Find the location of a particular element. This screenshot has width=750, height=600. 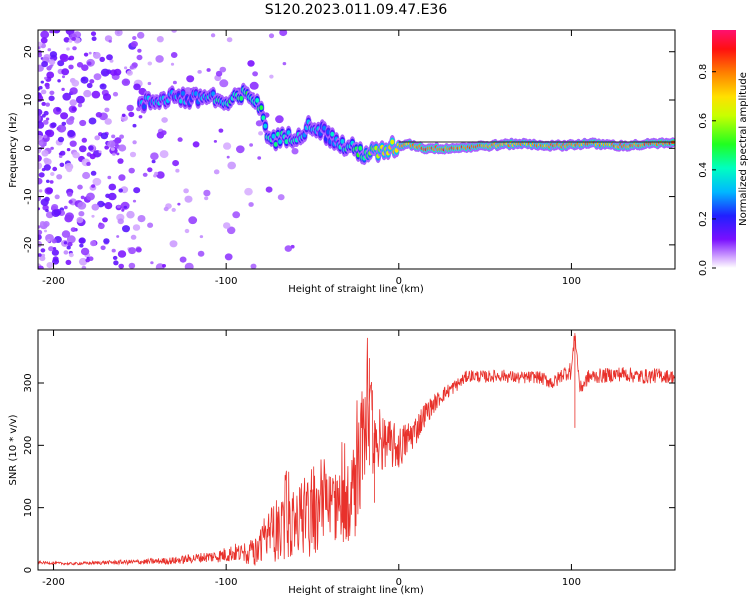

spectrogram-ylabel: Frequency (Hz) is located at coordinates (13, 150).